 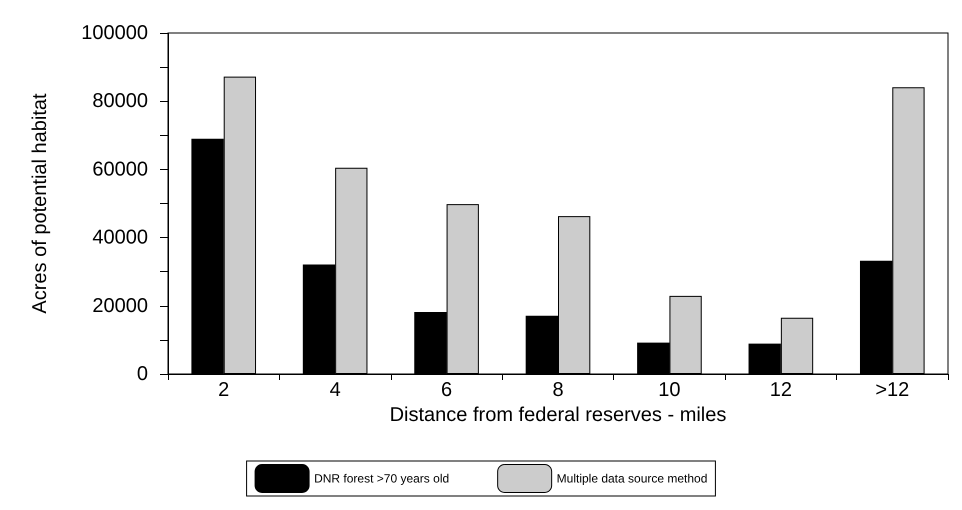 I want to click on x-tick-label: 12, so click(x=781, y=390).